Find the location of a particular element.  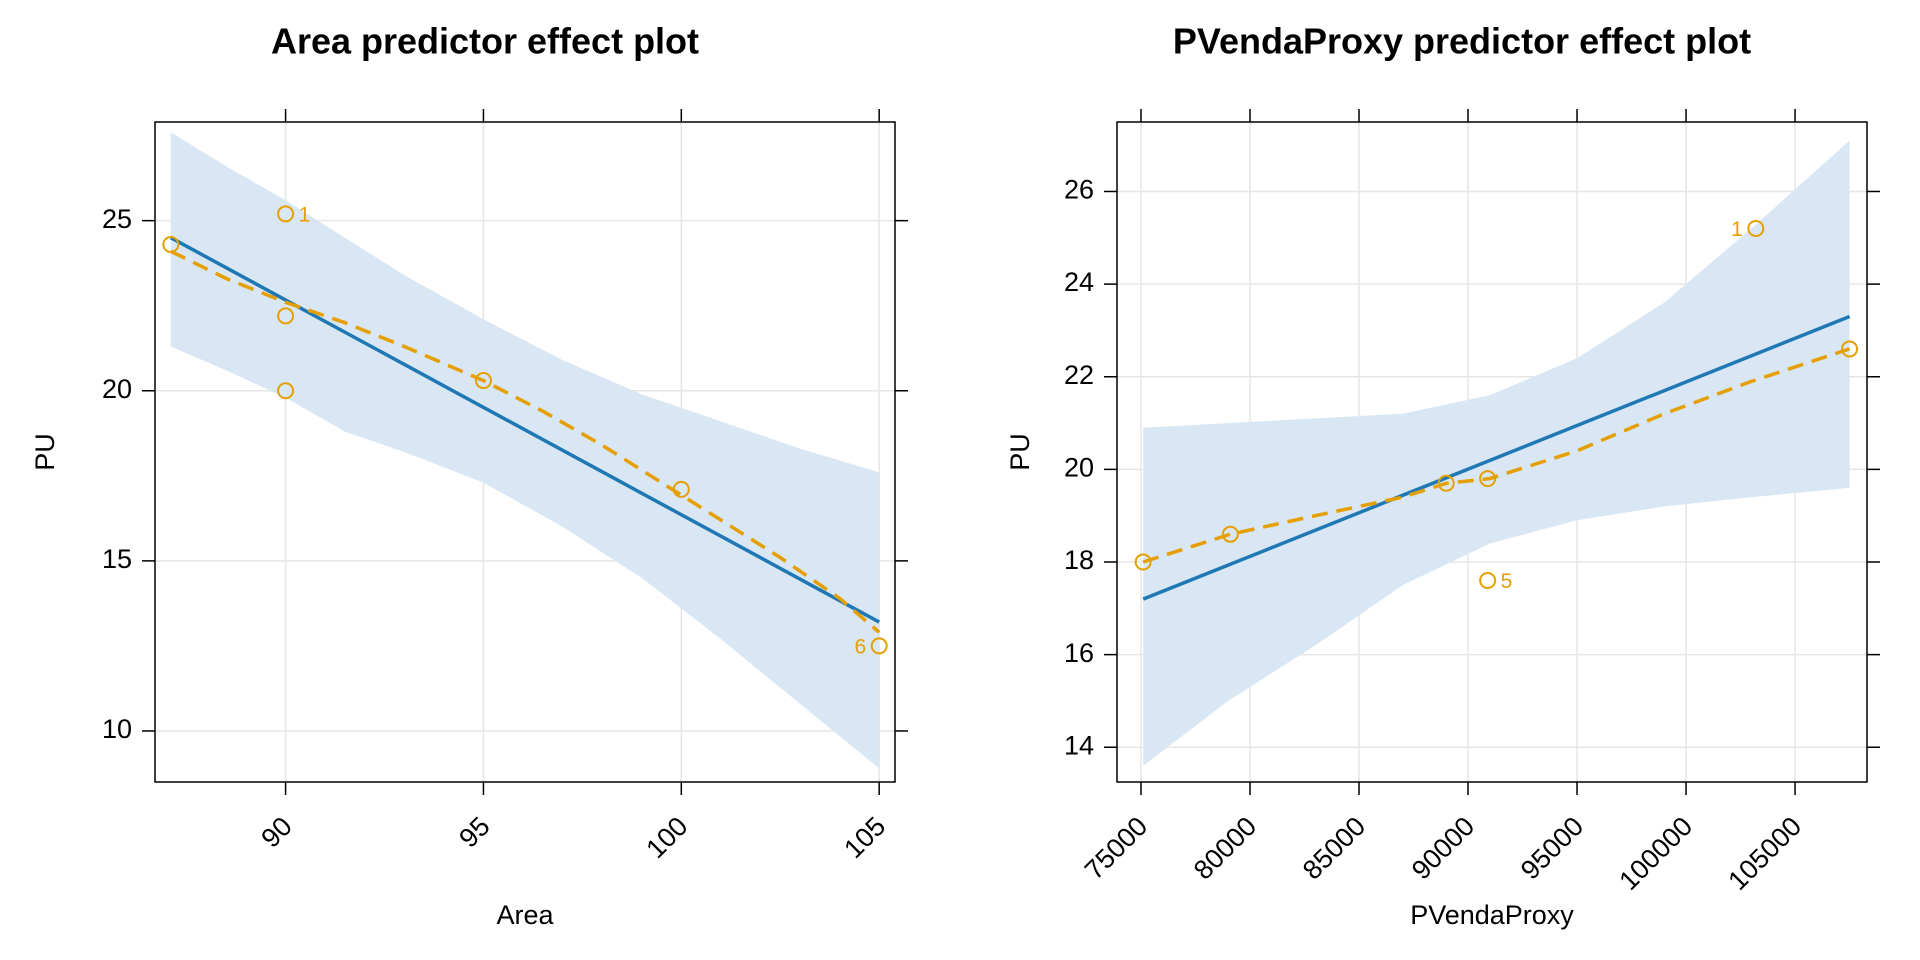

chart-title: PVendaProxy predictor effect plot is located at coordinates (1462, 41).